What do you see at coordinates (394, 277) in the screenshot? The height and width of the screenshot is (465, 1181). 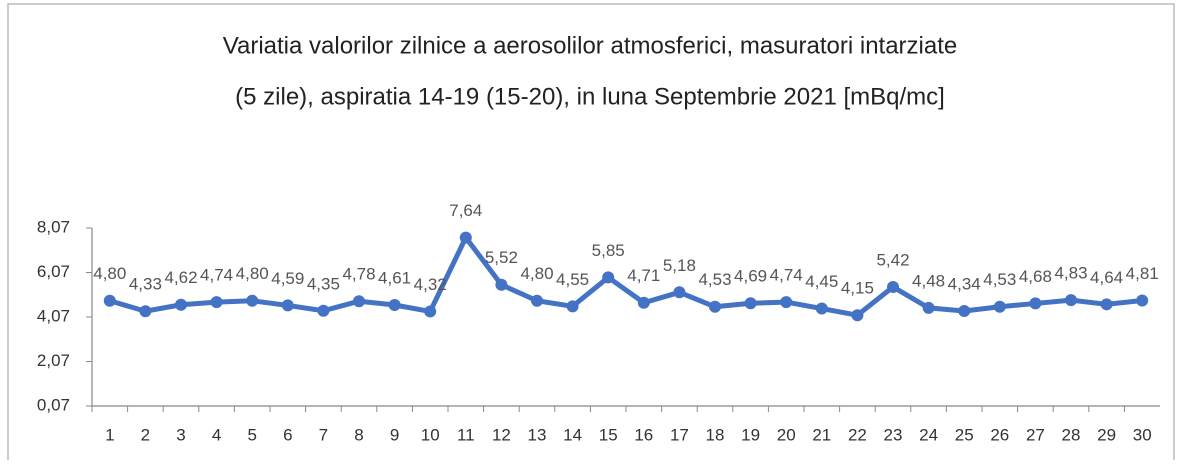 I see `data-label: 4,61` at bounding box center [394, 277].